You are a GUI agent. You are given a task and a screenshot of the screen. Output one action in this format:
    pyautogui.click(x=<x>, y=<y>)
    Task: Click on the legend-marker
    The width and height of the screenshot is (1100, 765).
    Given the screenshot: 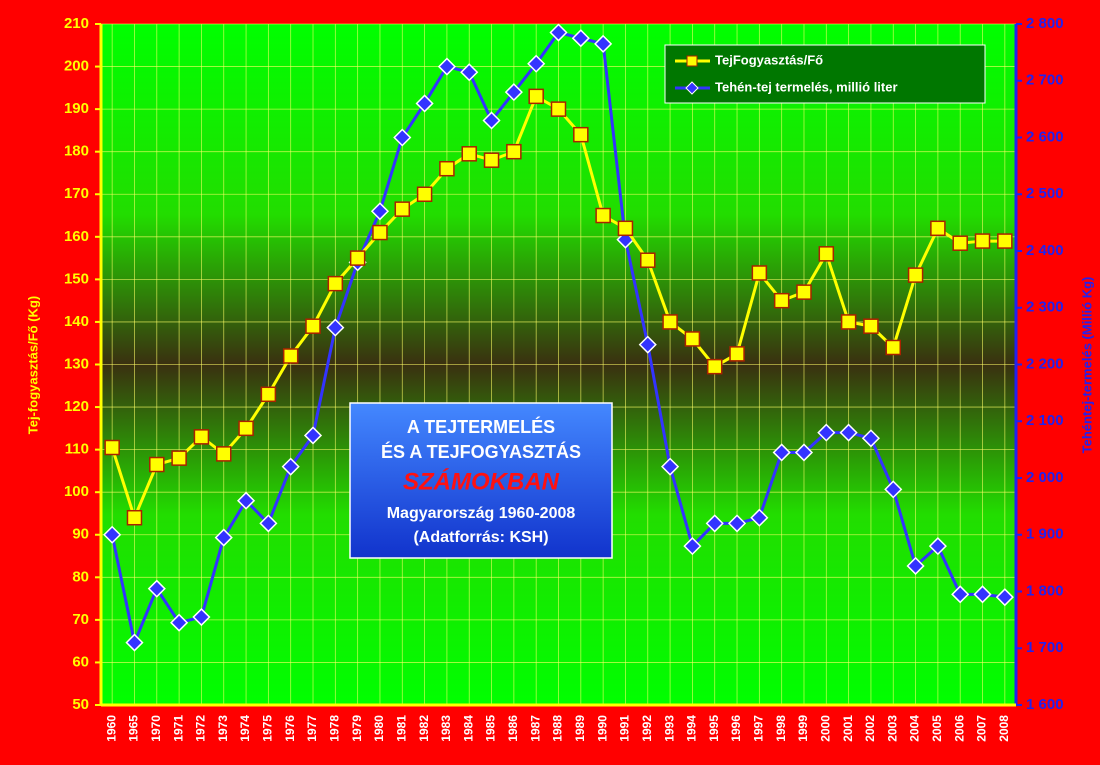 What is the action you would take?
    pyautogui.click(x=692, y=61)
    